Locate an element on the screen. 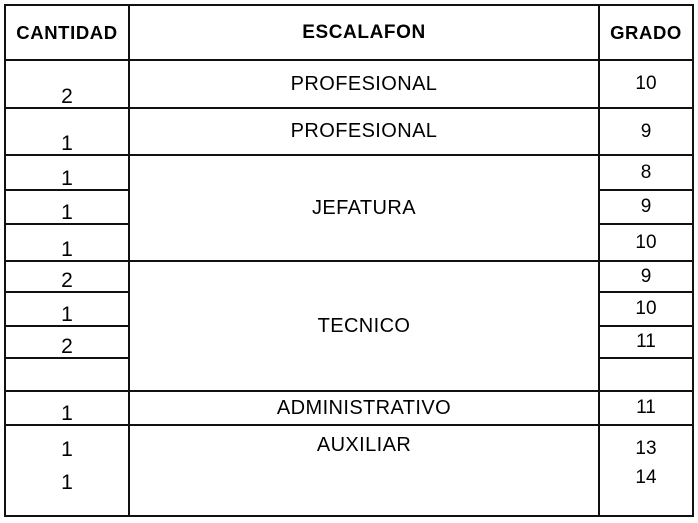 The height and width of the screenshot is (523, 698). cell-grado-auxiliar: 13 14 is located at coordinates (646, 470).